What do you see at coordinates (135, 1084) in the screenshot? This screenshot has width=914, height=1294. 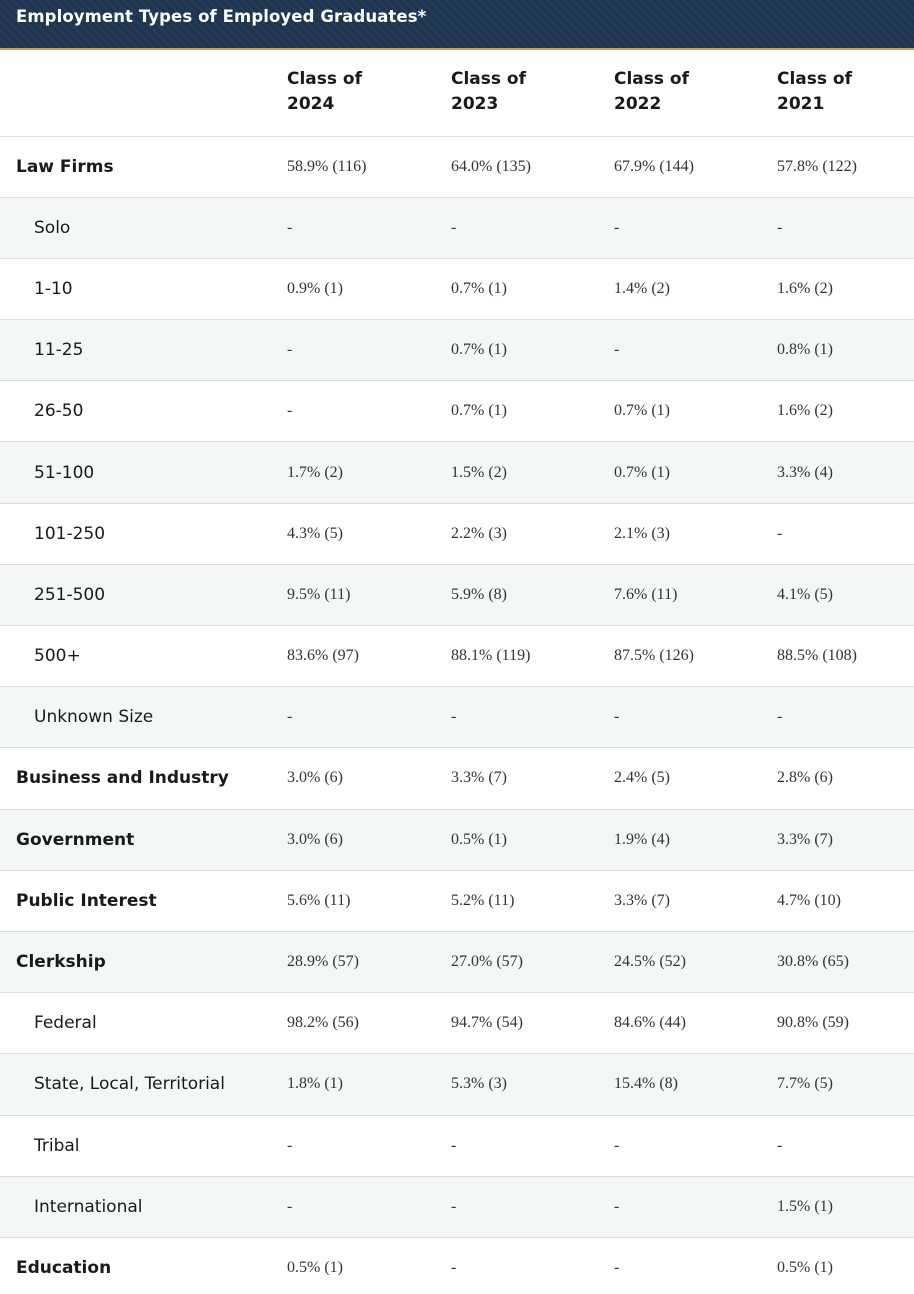 I see `row-label: State, Local, Territorial` at bounding box center [135, 1084].